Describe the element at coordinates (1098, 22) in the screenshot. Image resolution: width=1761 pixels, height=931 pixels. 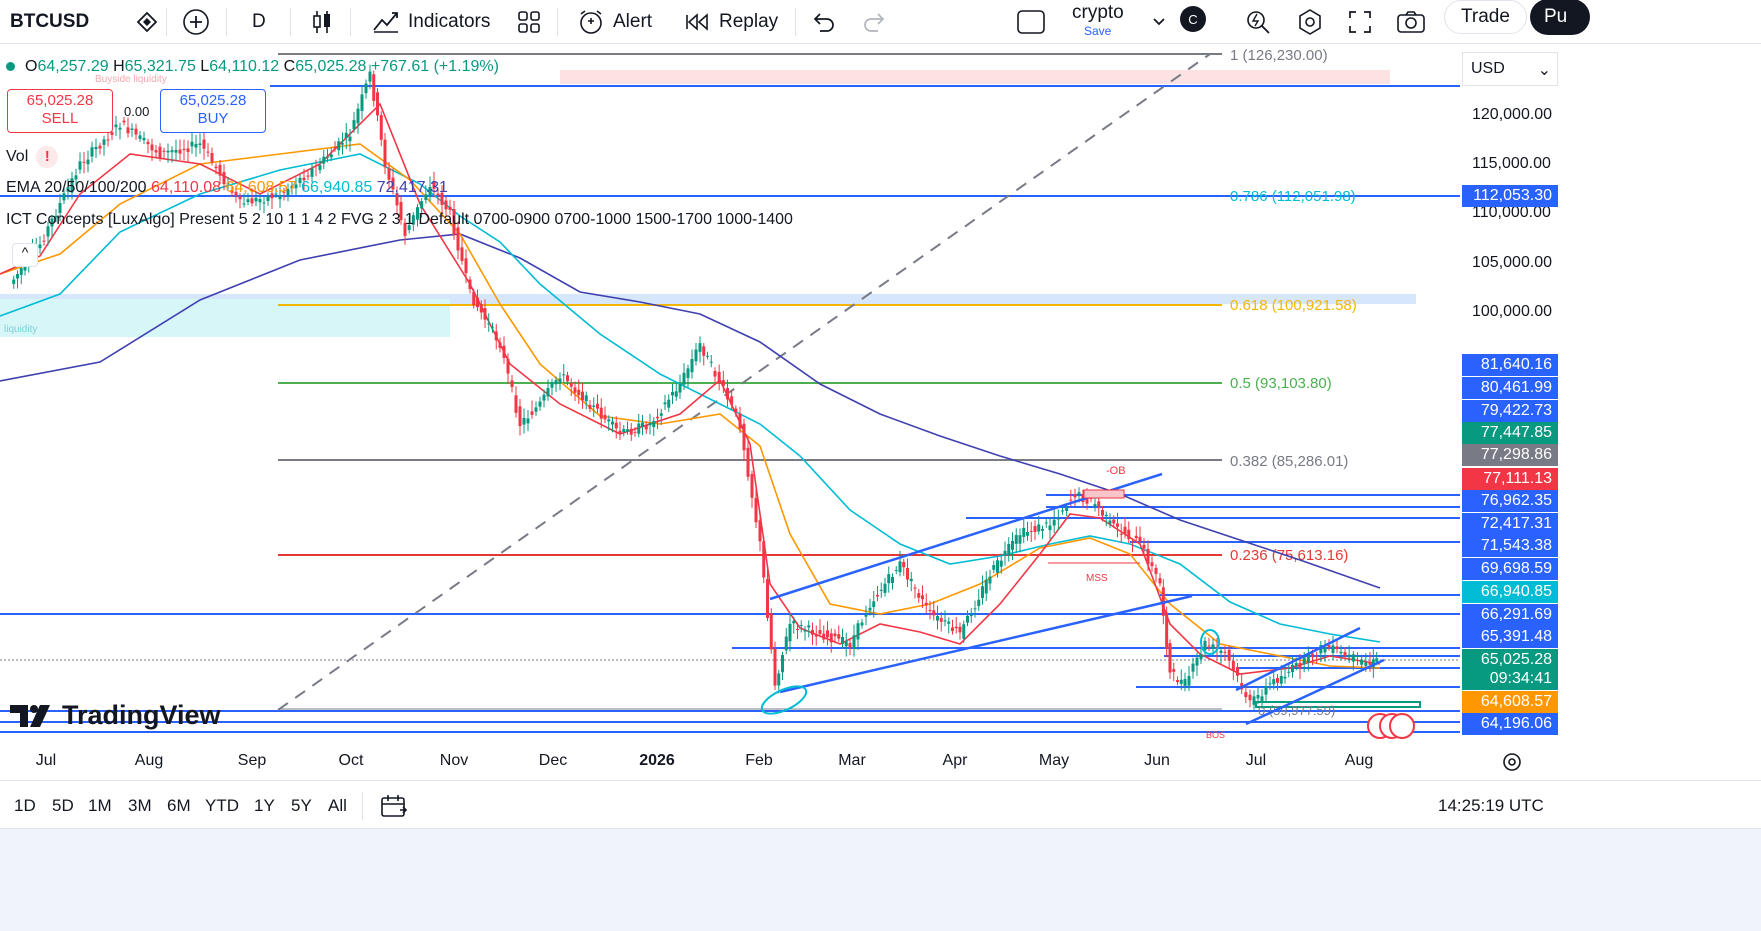
I see `layout-name: crypto Save` at that location.